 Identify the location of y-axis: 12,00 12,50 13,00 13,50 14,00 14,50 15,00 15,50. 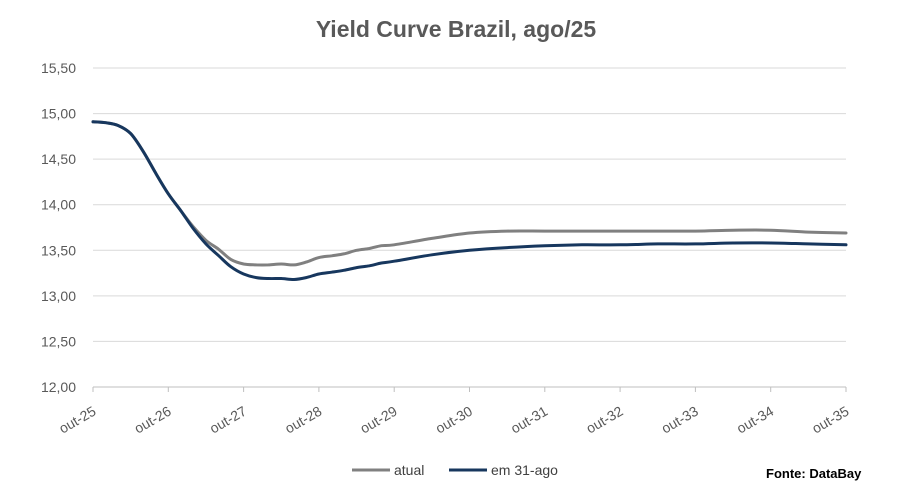
(58, 227).